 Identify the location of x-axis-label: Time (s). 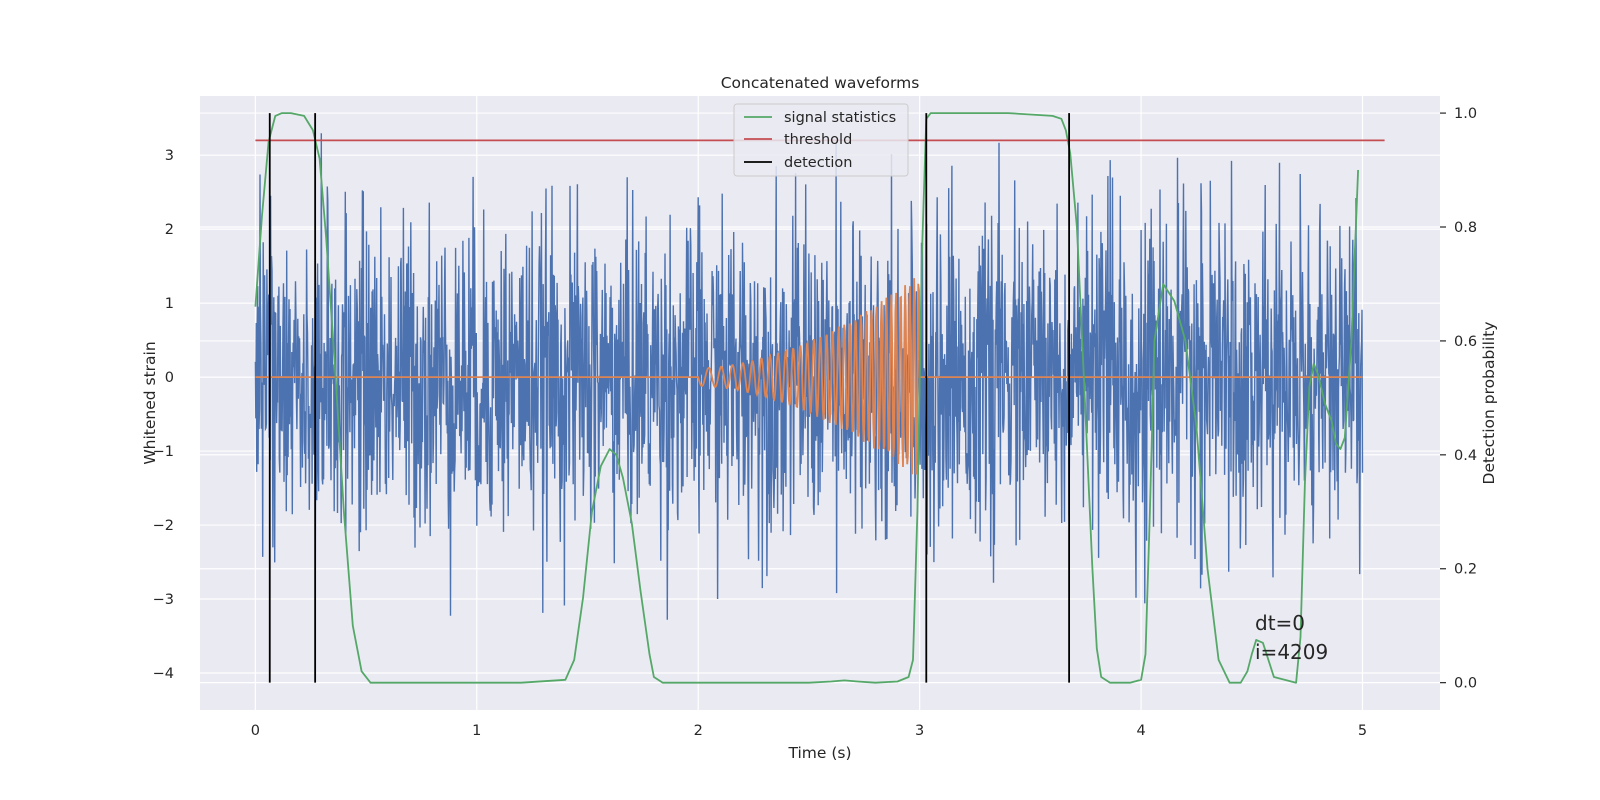
(819, 753).